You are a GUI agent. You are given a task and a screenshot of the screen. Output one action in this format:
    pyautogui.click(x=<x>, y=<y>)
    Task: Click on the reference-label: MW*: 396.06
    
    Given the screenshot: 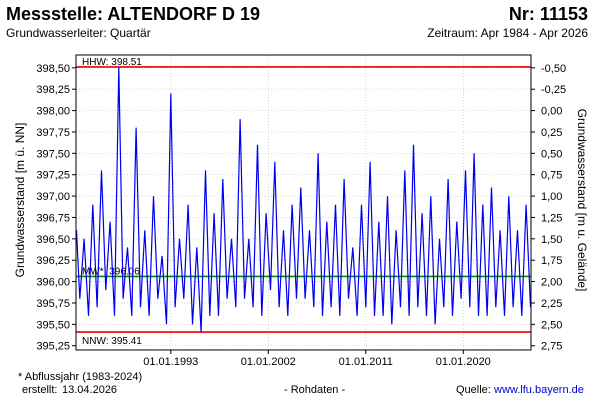 What is the action you would take?
    pyautogui.click(x=111, y=271)
    